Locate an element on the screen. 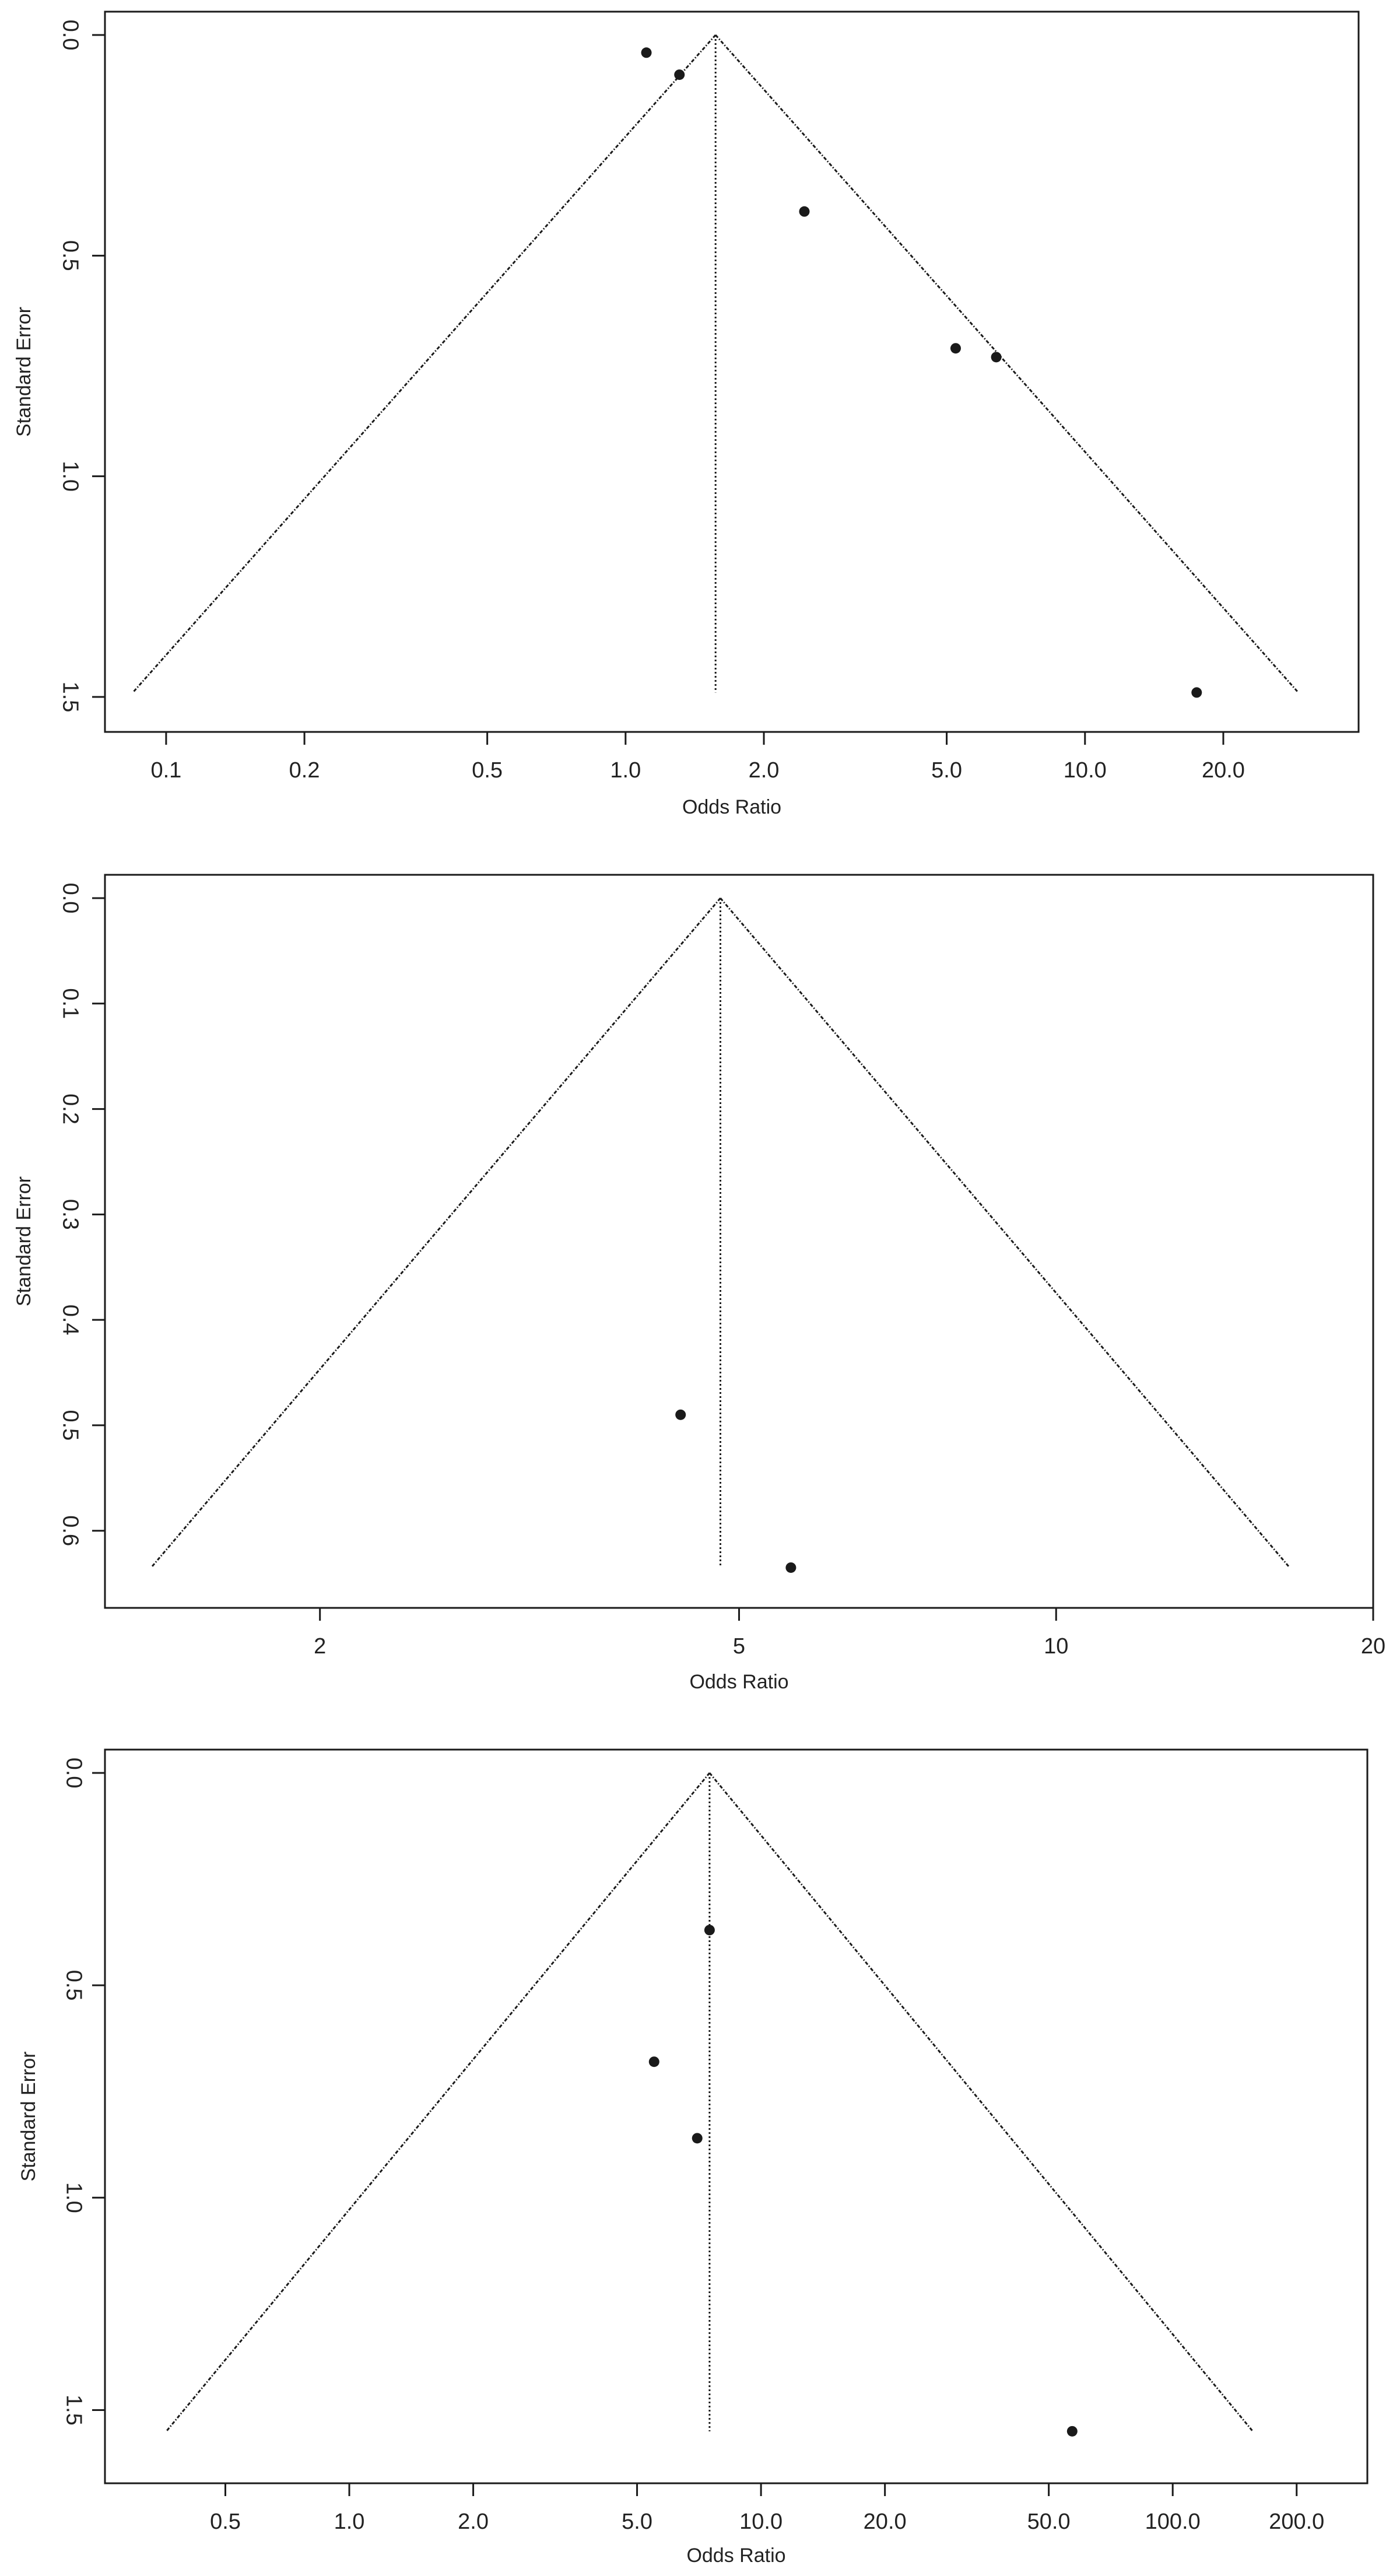 This screenshot has width=1386, height=2576. plot-1-y-tick-label-1: 0.0 is located at coordinates (71, 35).